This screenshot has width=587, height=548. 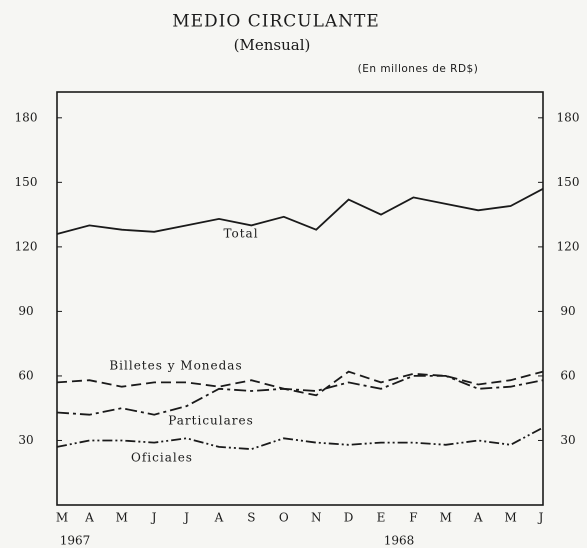 What do you see at coordinates (272, 45) in the screenshot?
I see `chart-subtitle: (Mensual)` at bounding box center [272, 45].